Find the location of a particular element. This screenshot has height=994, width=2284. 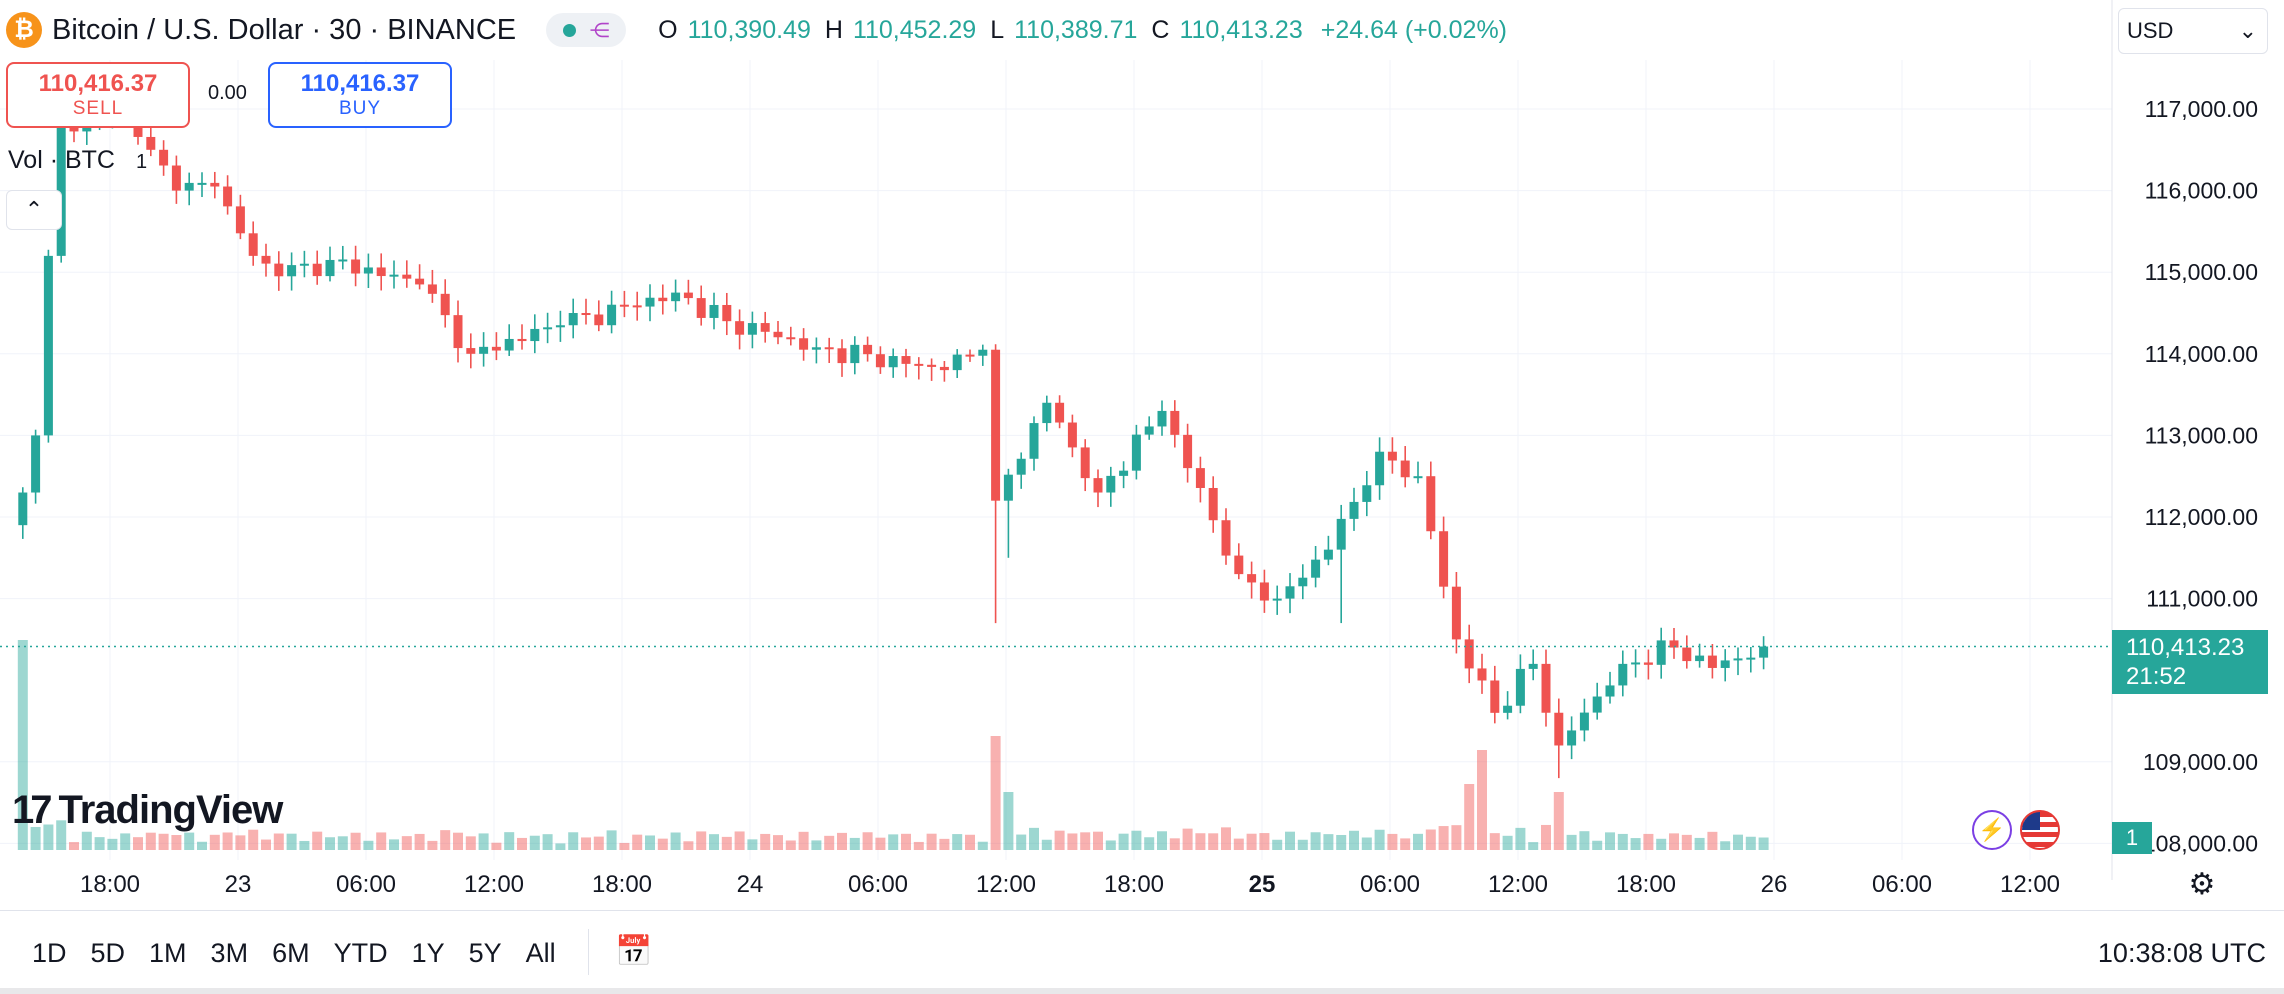

share-icon: ⋲ is located at coordinates (599, 30).